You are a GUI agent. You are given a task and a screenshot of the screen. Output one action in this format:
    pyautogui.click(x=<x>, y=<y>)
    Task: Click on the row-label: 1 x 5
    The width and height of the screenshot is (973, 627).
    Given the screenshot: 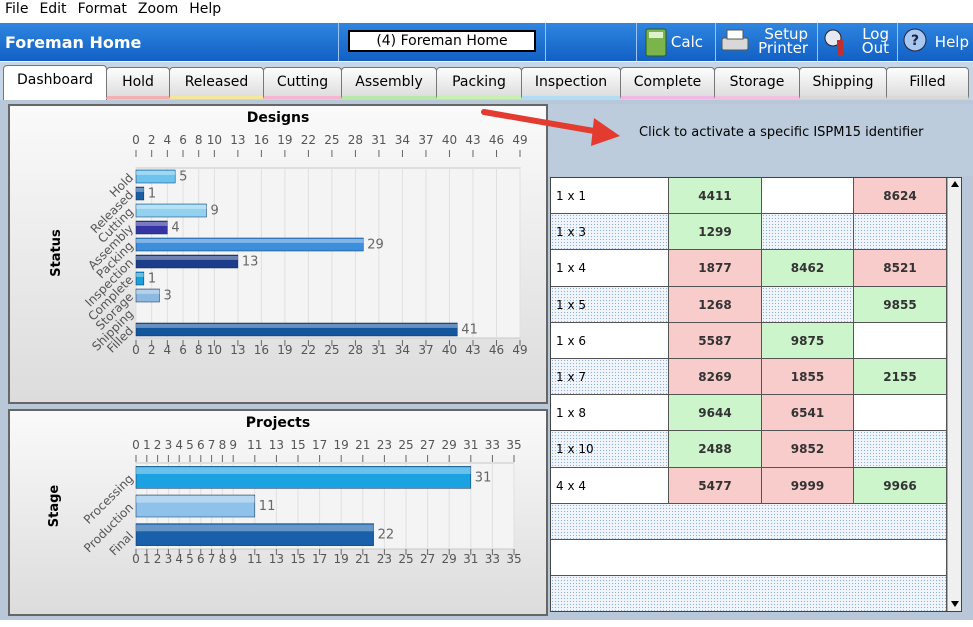 What is the action you would take?
    pyautogui.click(x=610, y=304)
    